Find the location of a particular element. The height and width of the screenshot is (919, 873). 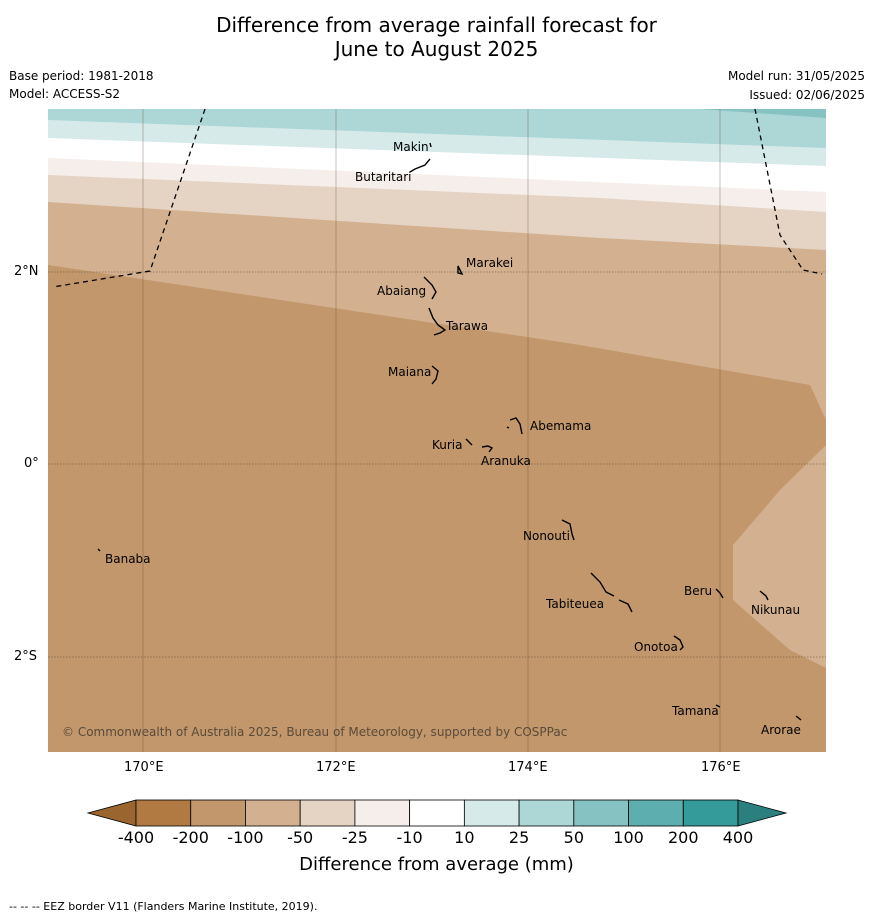

colorbar-tick-label: 10 is located at coordinates (464, 837).